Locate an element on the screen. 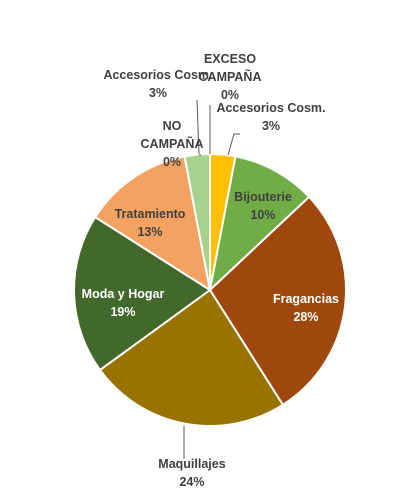 The height and width of the screenshot is (490, 410). leader-lines-layer is located at coordinates (211, 279).